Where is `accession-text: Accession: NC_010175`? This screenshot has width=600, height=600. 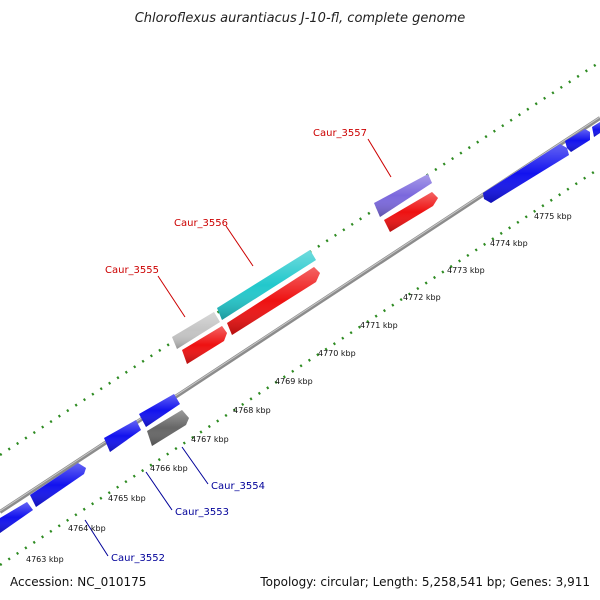 accession-text: Accession: NC_010175 is located at coordinates (78, 582).